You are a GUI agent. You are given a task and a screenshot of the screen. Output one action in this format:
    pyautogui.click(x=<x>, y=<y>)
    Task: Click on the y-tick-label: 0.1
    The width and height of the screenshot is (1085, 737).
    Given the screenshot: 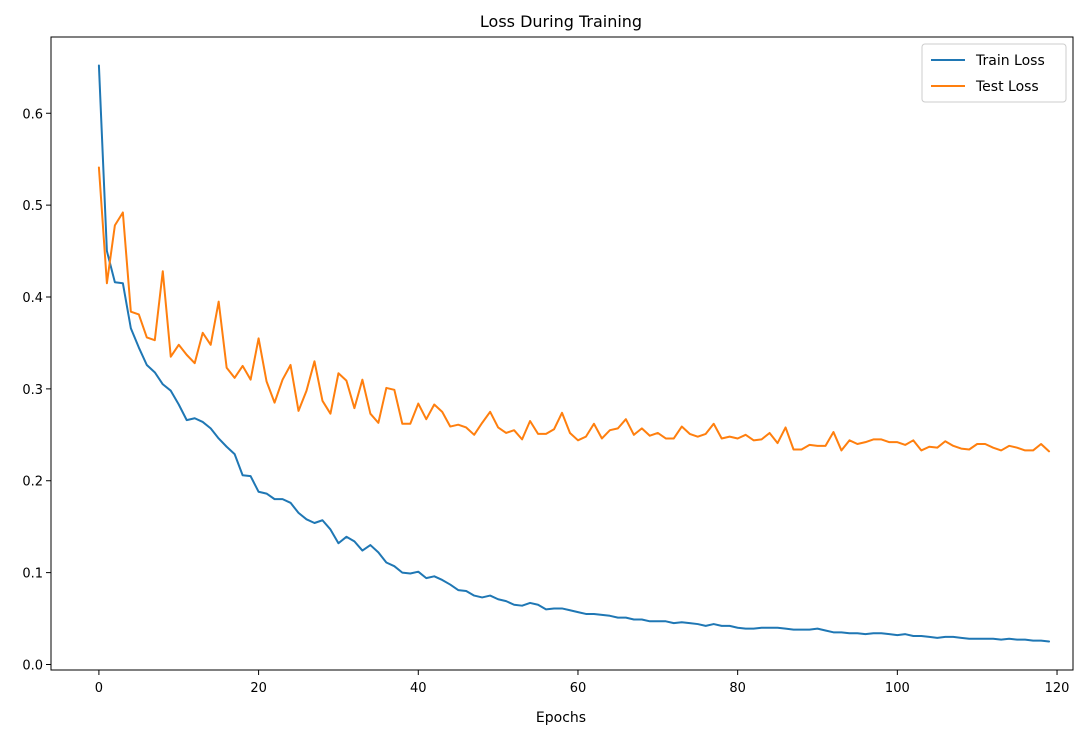 What is the action you would take?
    pyautogui.click(x=32, y=574)
    